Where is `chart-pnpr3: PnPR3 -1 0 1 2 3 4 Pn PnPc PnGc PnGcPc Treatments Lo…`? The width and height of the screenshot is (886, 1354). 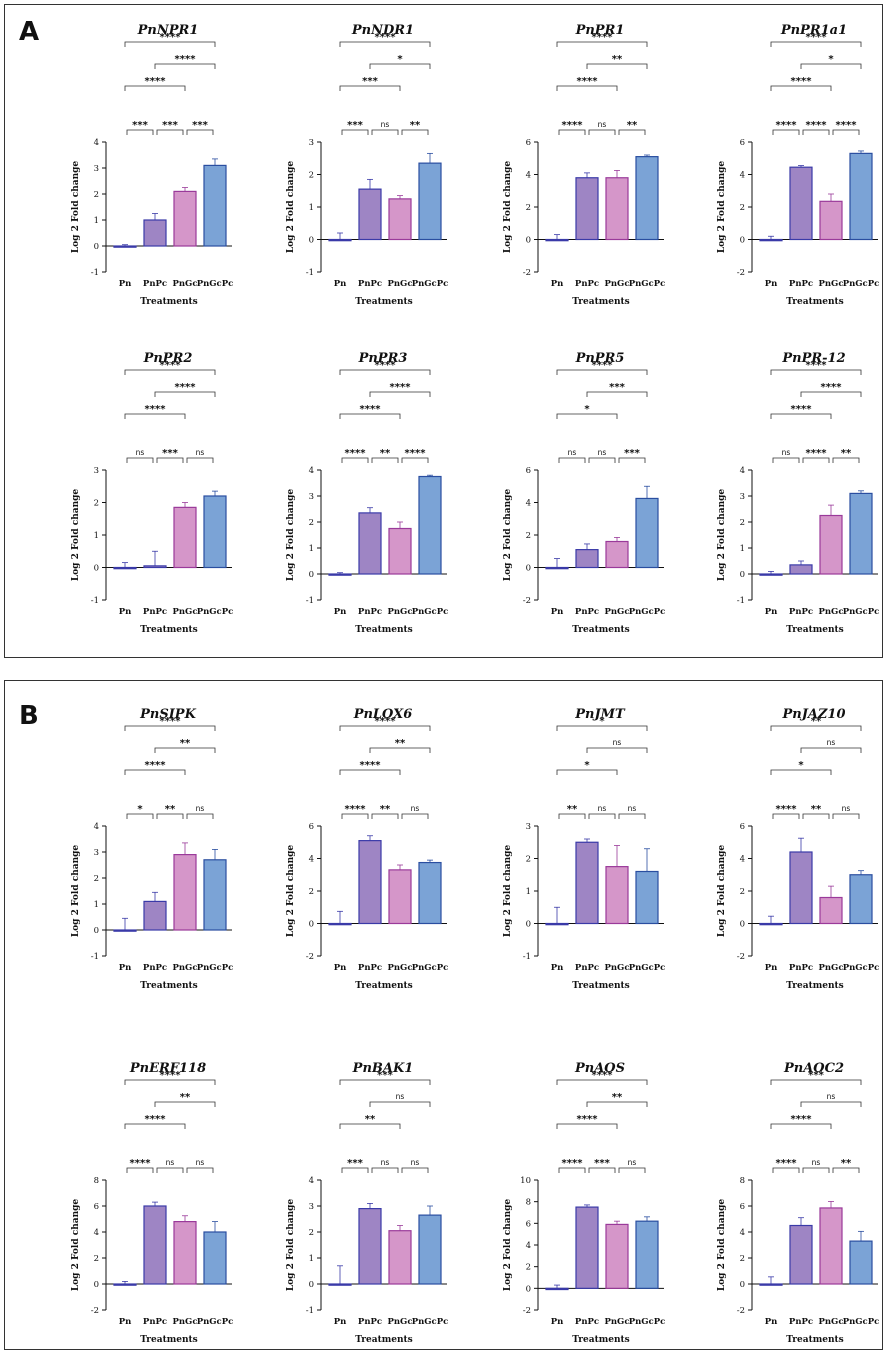 chart-pnpr3: PnPR3 -1 0 1 2 3 4 Pn PnPc PnGc PnGcPc Treatments Lo… is located at coordinates (367, 493).